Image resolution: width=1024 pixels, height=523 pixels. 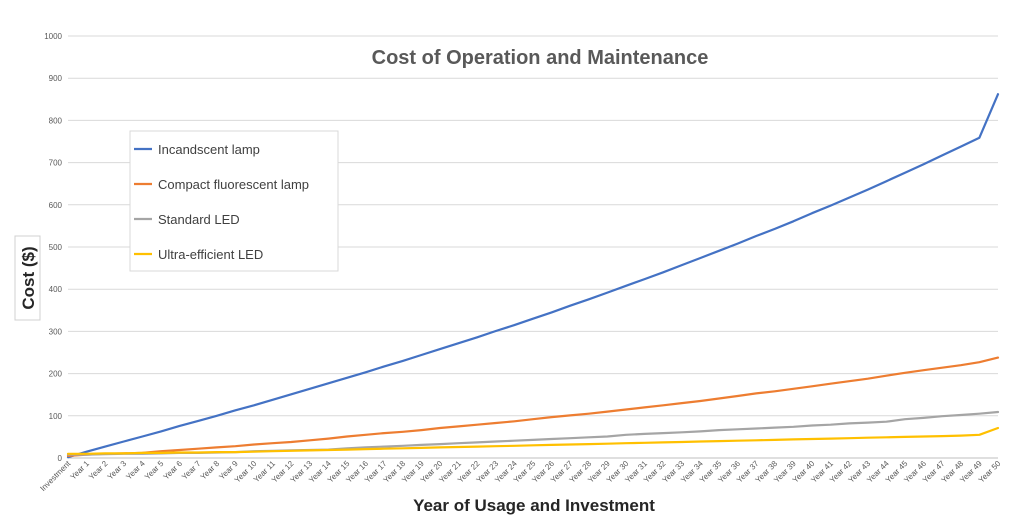 What do you see at coordinates (53, 36) in the screenshot?
I see `y-tick-label: 1000` at bounding box center [53, 36].